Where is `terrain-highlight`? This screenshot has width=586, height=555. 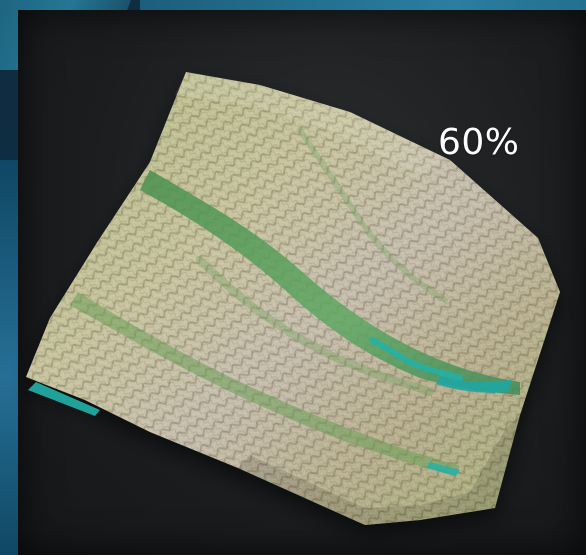
terrain-highlight is located at coordinates (312, 124).